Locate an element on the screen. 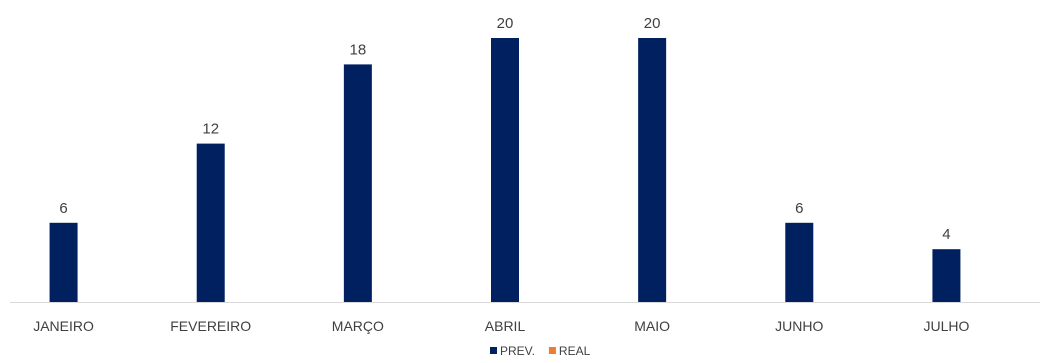  category-label-0: JANEIRO is located at coordinates (63, 326).